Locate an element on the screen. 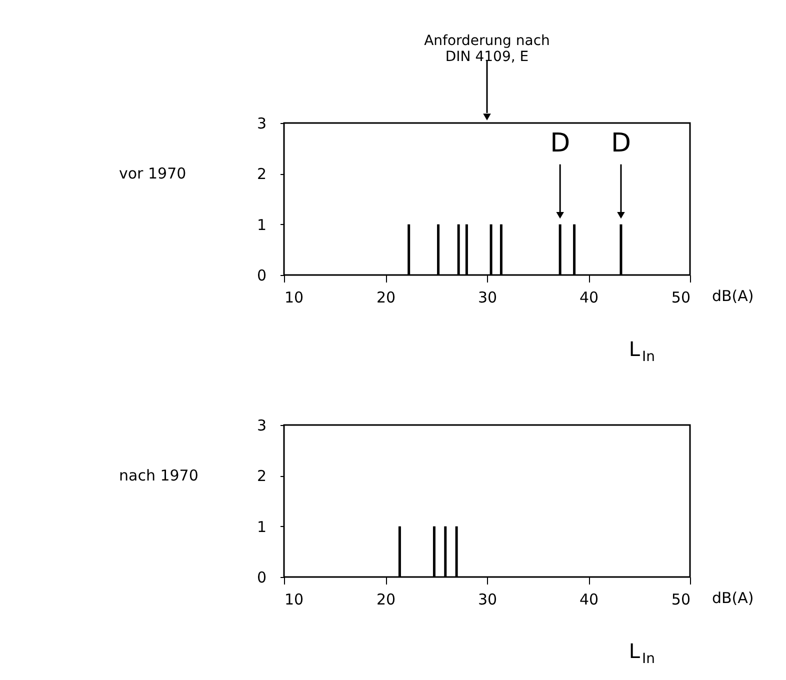  text: vor 1970 is located at coordinates (152, 173).